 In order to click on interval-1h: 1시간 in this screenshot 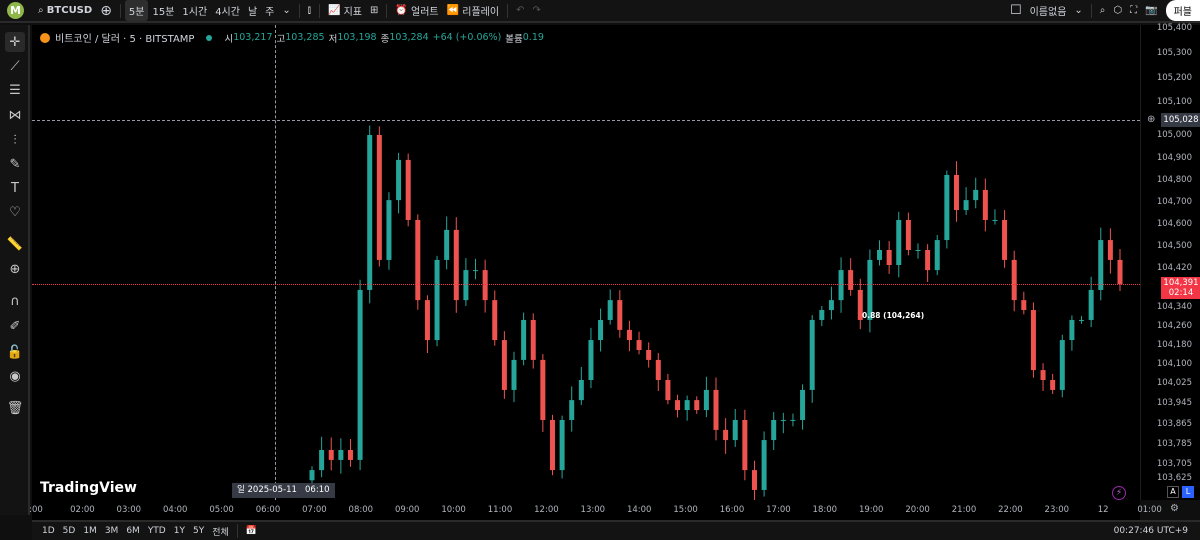, I will do `click(195, 12)`.